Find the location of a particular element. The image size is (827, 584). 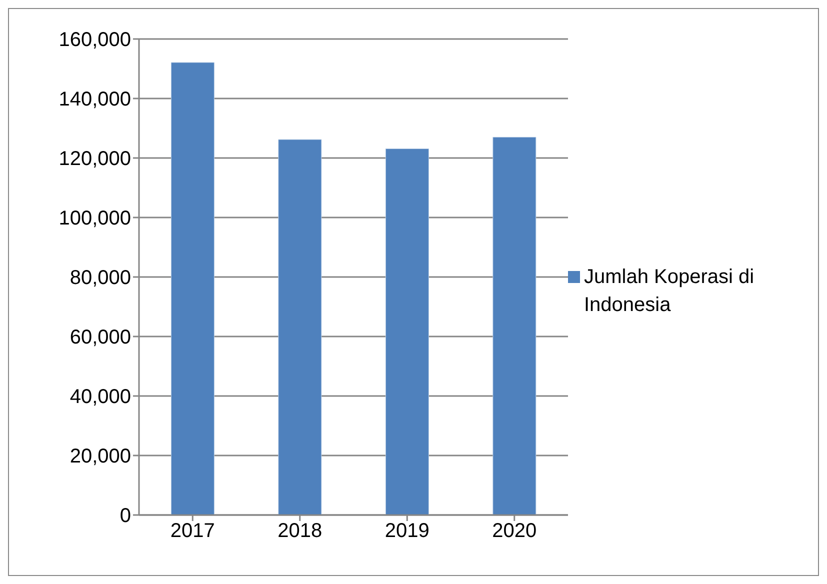

y-tick-label: 20,000 is located at coordinates (100, 457).